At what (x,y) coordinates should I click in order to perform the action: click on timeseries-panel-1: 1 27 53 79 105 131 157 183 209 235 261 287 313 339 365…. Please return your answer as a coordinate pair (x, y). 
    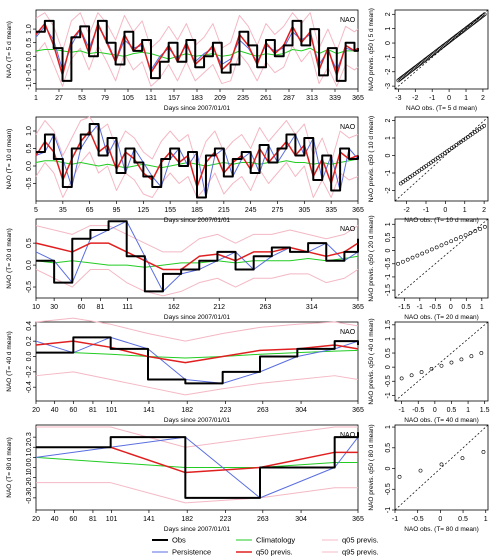
    Looking at the image, I should click on (185, 60).